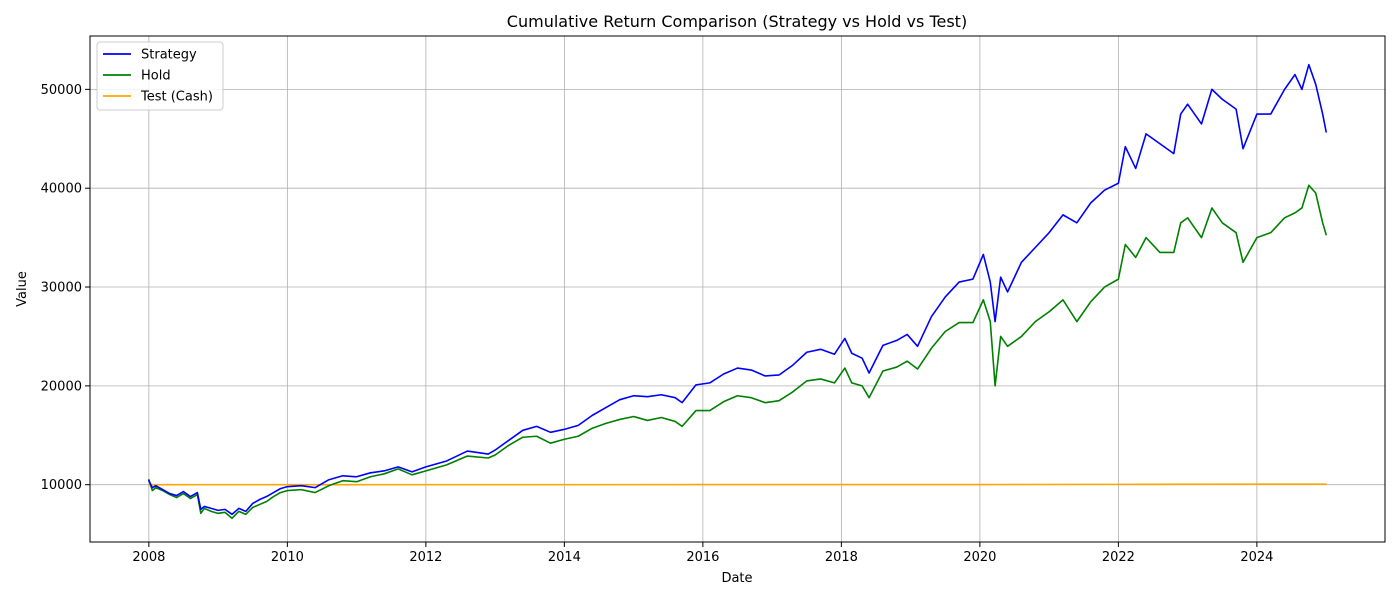 The width and height of the screenshot is (1400, 600). What do you see at coordinates (1256, 557) in the screenshot?
I see `x-tick-label: 2024` at bounding box center [1256, 557].